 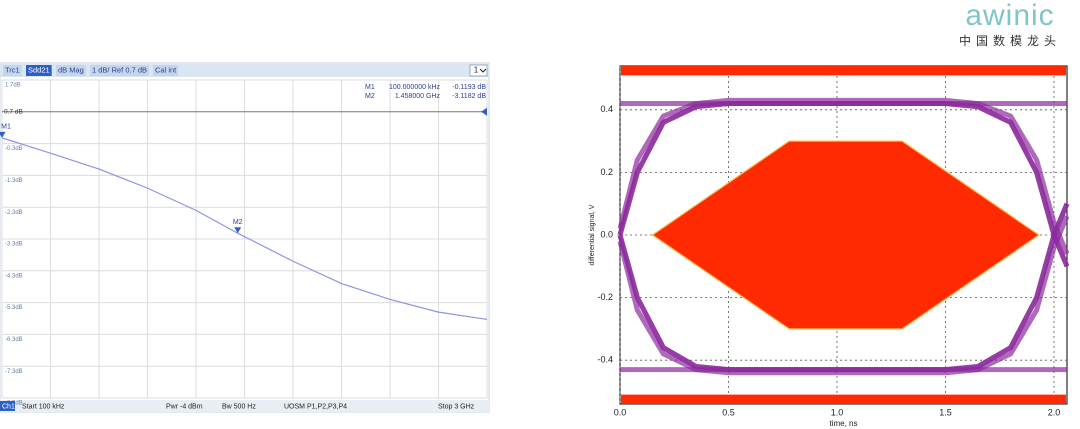 I want to click on marker-readout-x: 100.000000 kHz, so click(x=414, y=87).